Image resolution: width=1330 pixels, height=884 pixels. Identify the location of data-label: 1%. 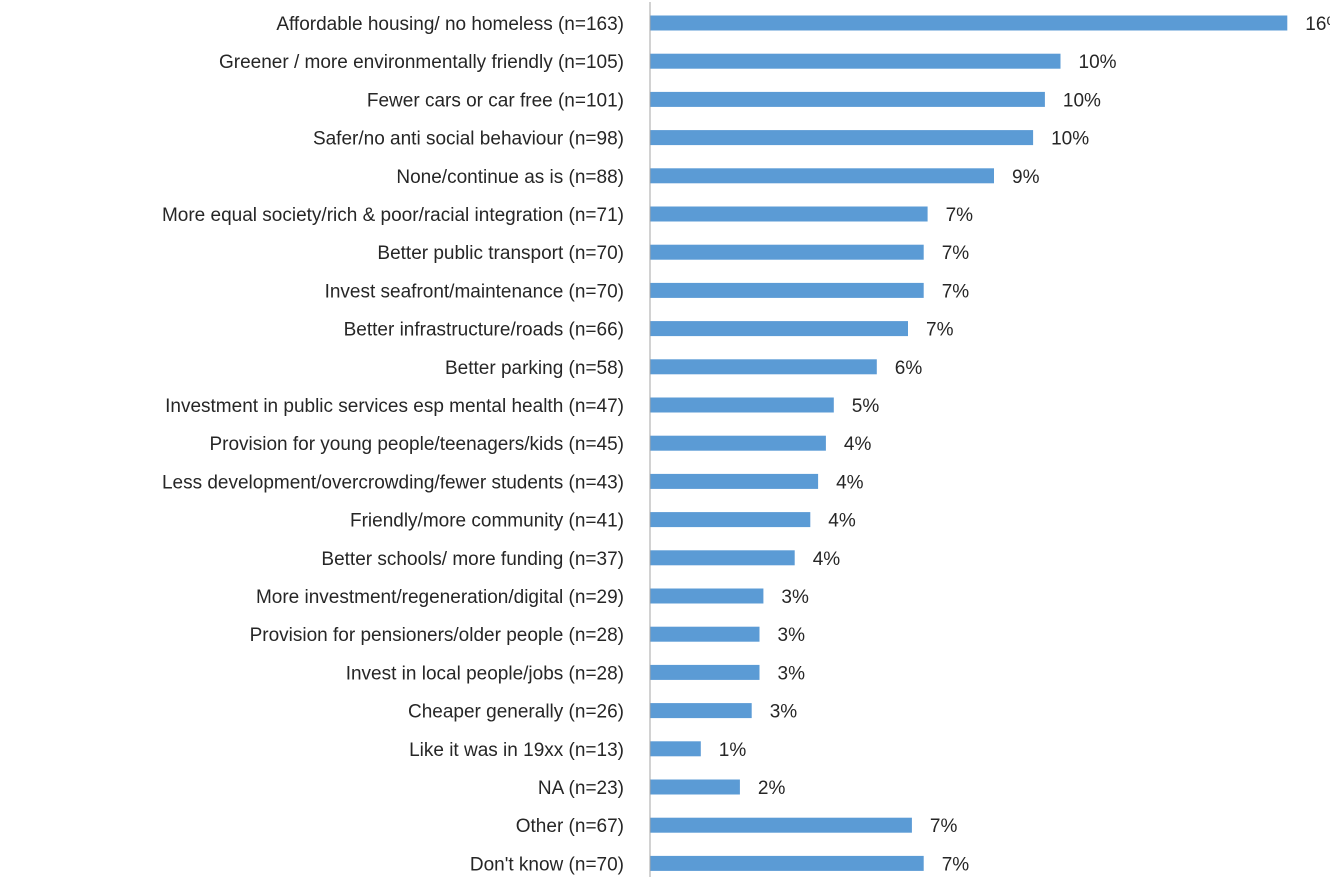
(733, 750).